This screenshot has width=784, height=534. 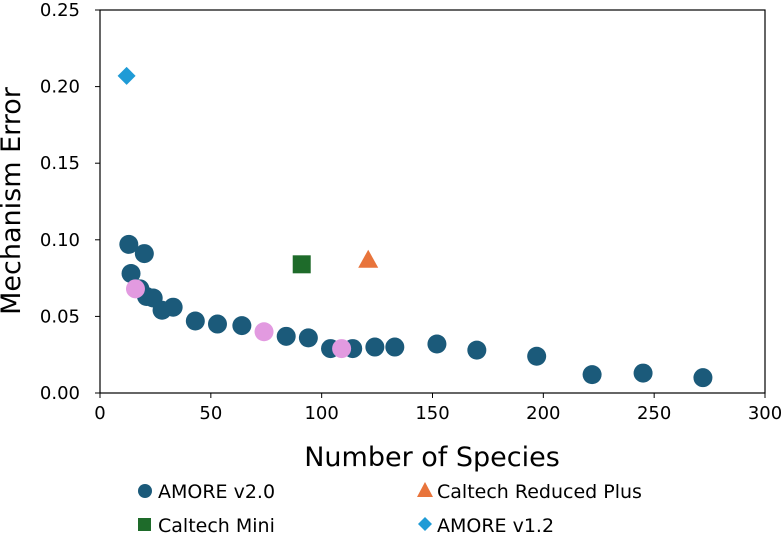 I want to click on legend-label-amore-v2: AMORE v2.0, so click(x=216, y=492).